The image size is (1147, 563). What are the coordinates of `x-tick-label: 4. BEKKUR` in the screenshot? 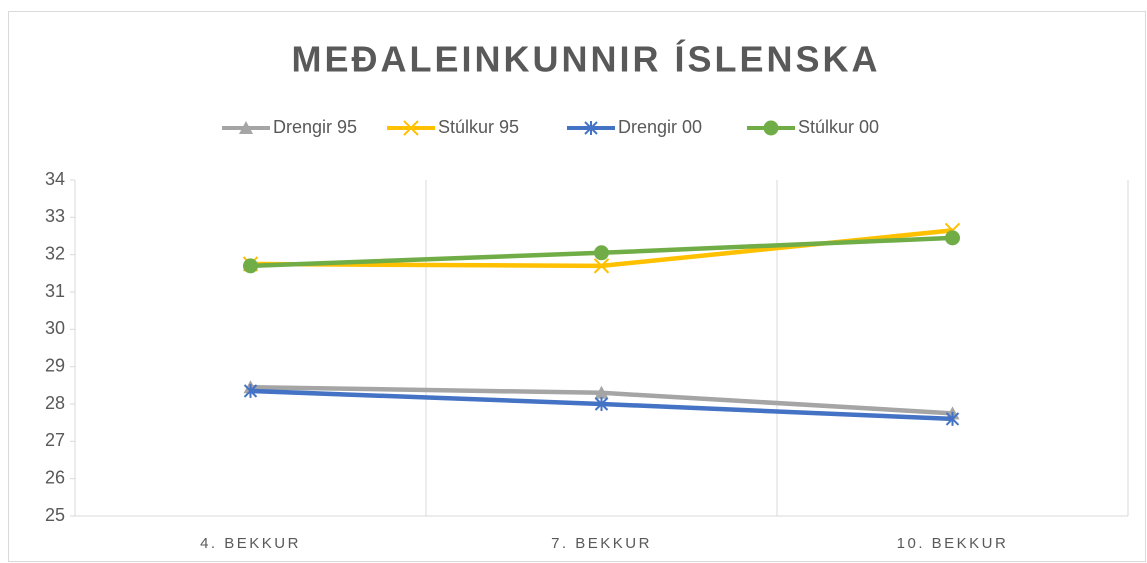 It's located at (250, 543).